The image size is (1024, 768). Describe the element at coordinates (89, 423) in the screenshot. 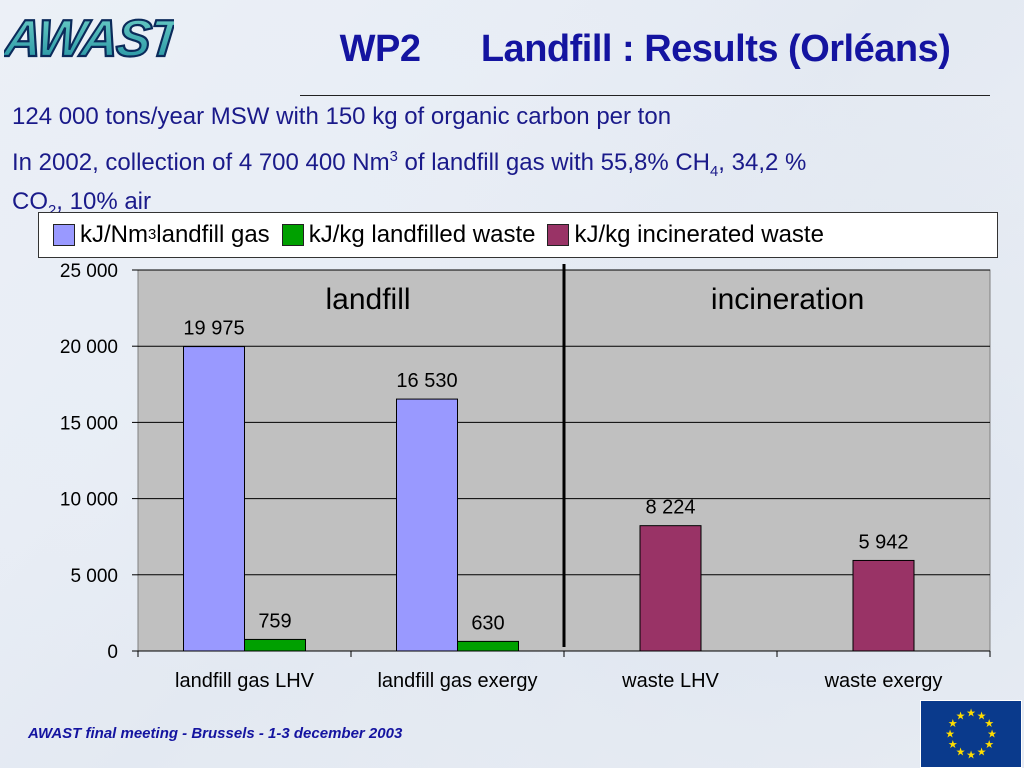

I see `y-tick-label: 15 000` at that location.